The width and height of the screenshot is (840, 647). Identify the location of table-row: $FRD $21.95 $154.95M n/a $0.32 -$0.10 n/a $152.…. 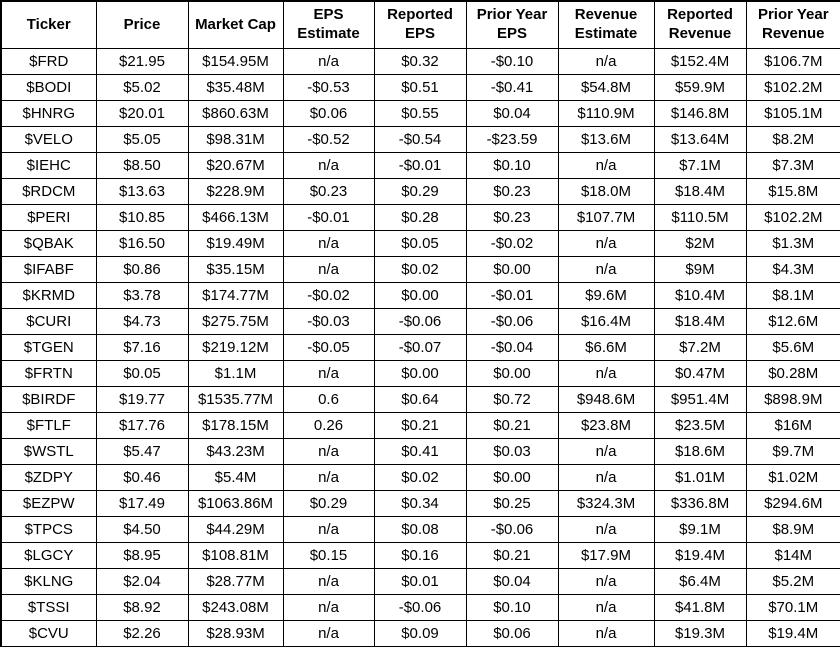
(420, 61).